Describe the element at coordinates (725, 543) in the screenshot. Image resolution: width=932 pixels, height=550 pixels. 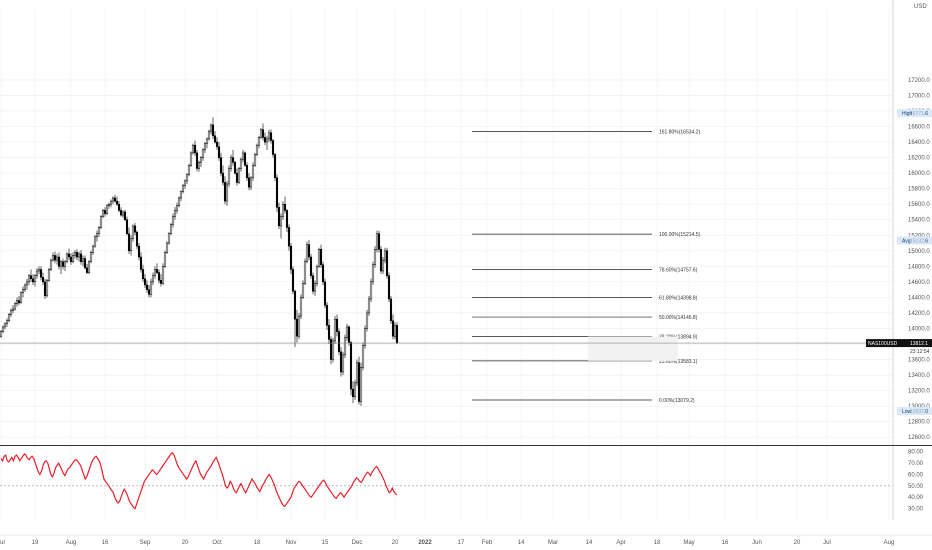
I see `time-tick-label: 16` at that location.